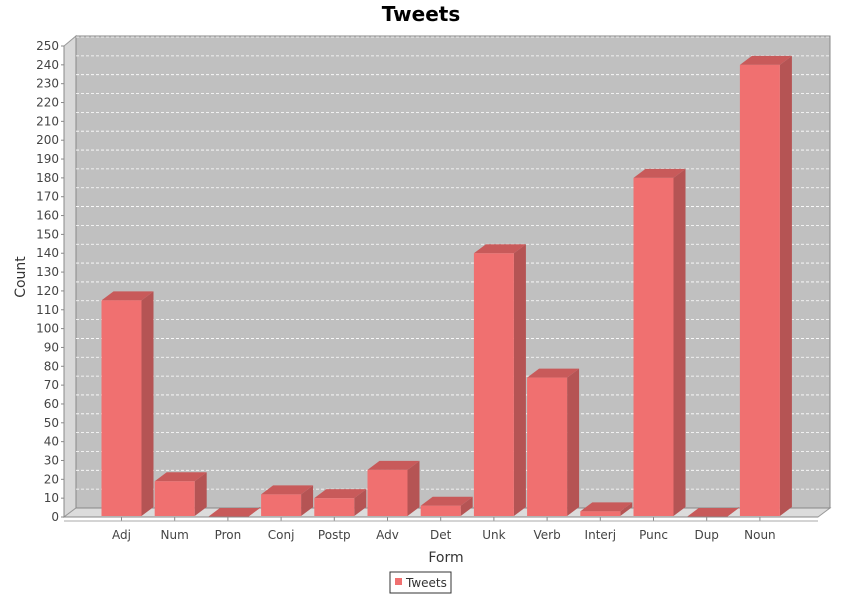 The image size is (842, 595). Describe the element at coordinates (47, 291) in the screenshot. I see `y-tick-label: 120` at that location.